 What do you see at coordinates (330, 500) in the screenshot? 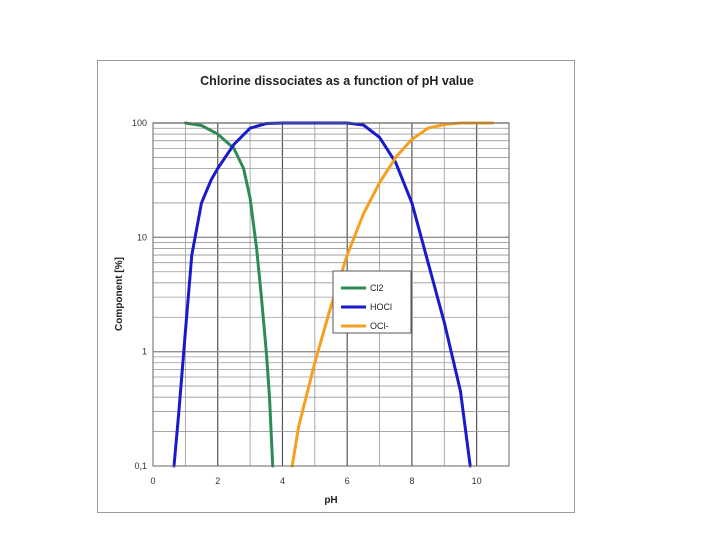
I see `x-axis-label: pH` at bounding box center [330, 500].